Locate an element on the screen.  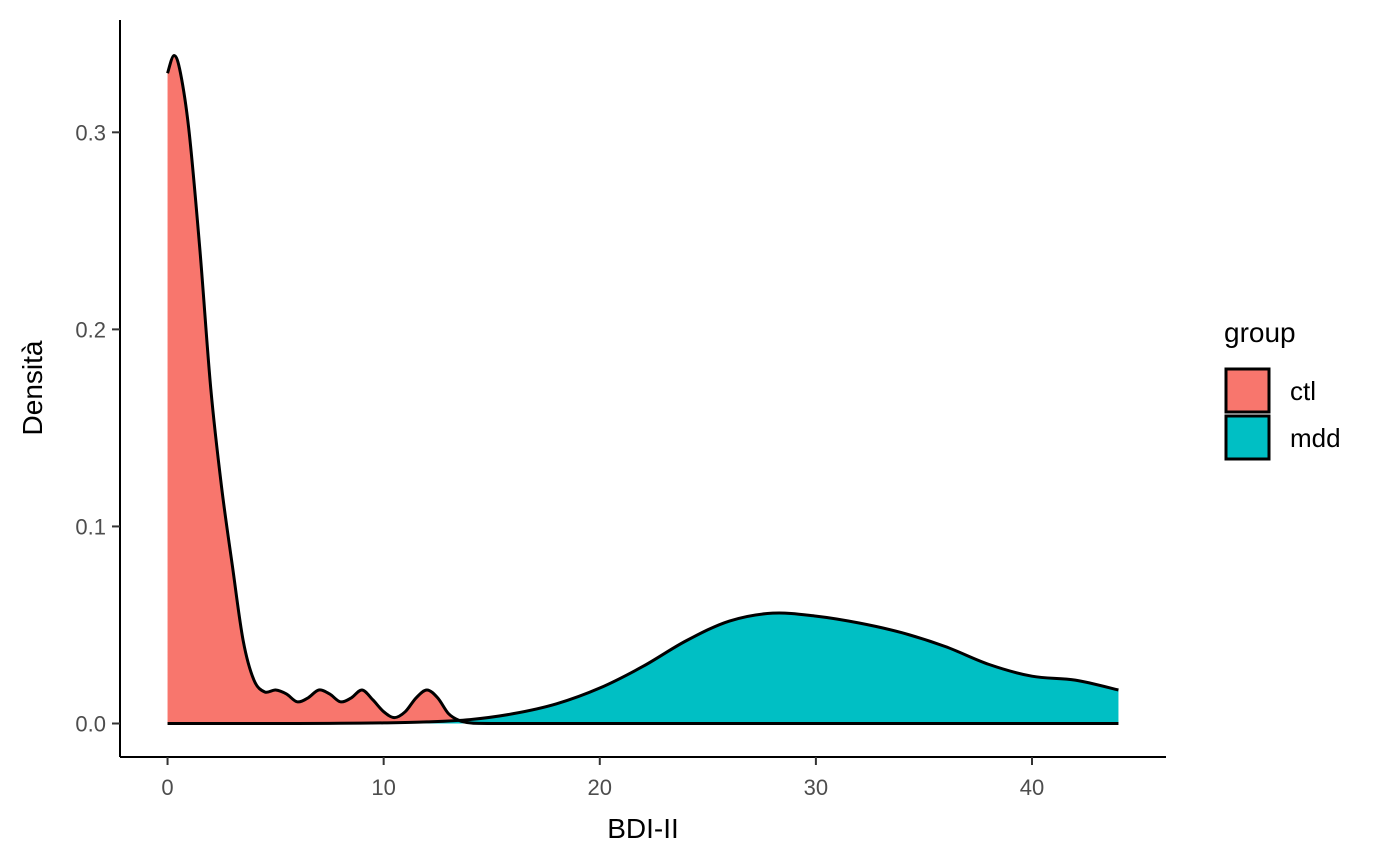
legend-key-mdd is located at coordinates (1247, 437).